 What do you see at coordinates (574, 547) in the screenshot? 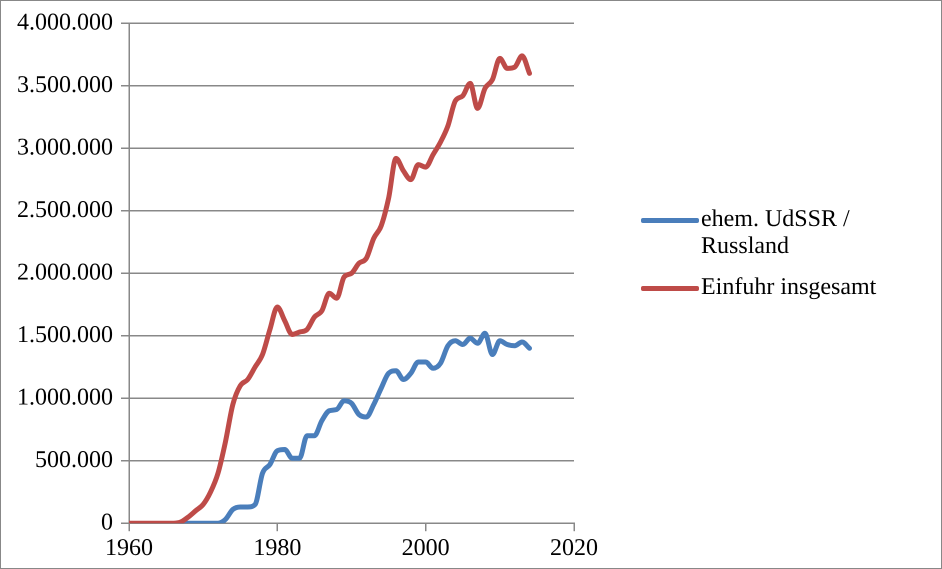
I see `x-tick-label: 2020` at bounding box center [574, 547].